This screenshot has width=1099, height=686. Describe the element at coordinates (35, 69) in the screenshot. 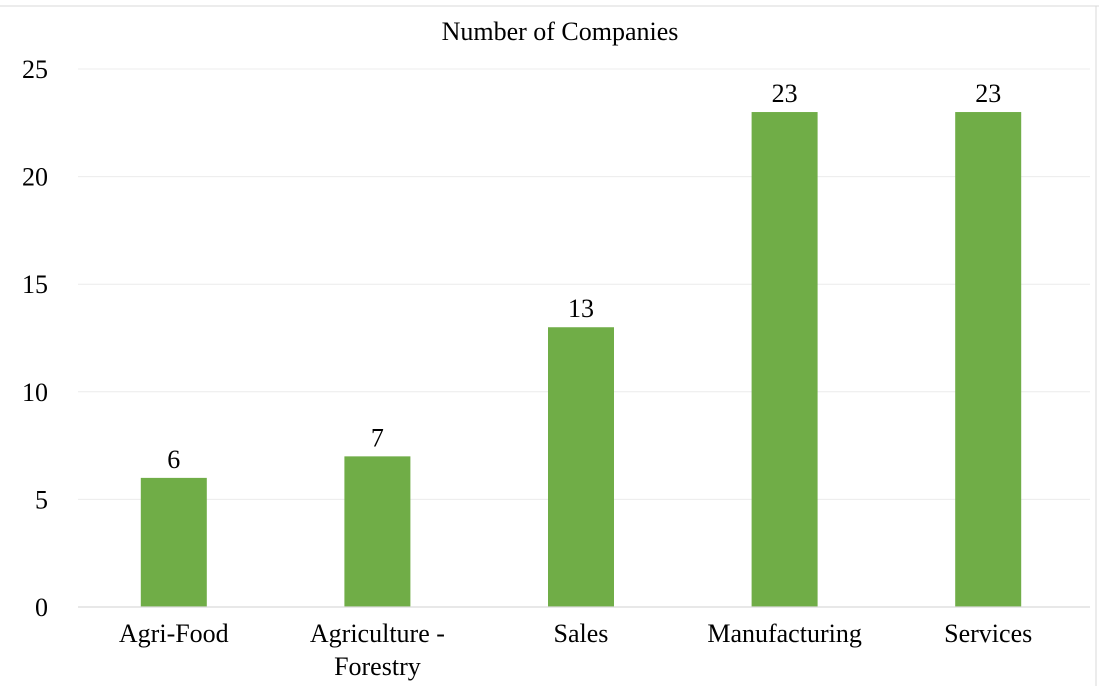

I see `y-tick-label: 25` at that location.